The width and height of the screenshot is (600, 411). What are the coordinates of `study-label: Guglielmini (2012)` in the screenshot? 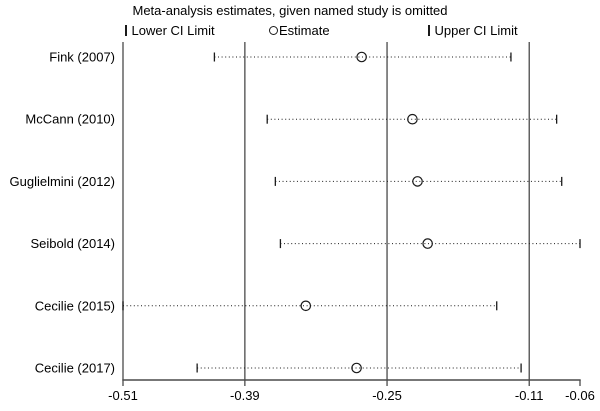 It's located at (63, 181).